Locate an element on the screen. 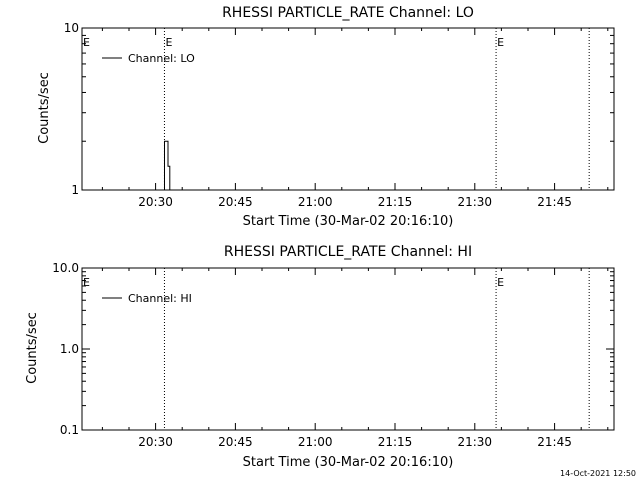 Image resolution: width=640 pixels, height=485 pixels. panel2-ytick-label: 10.0 is located at coordinates (65, 268).